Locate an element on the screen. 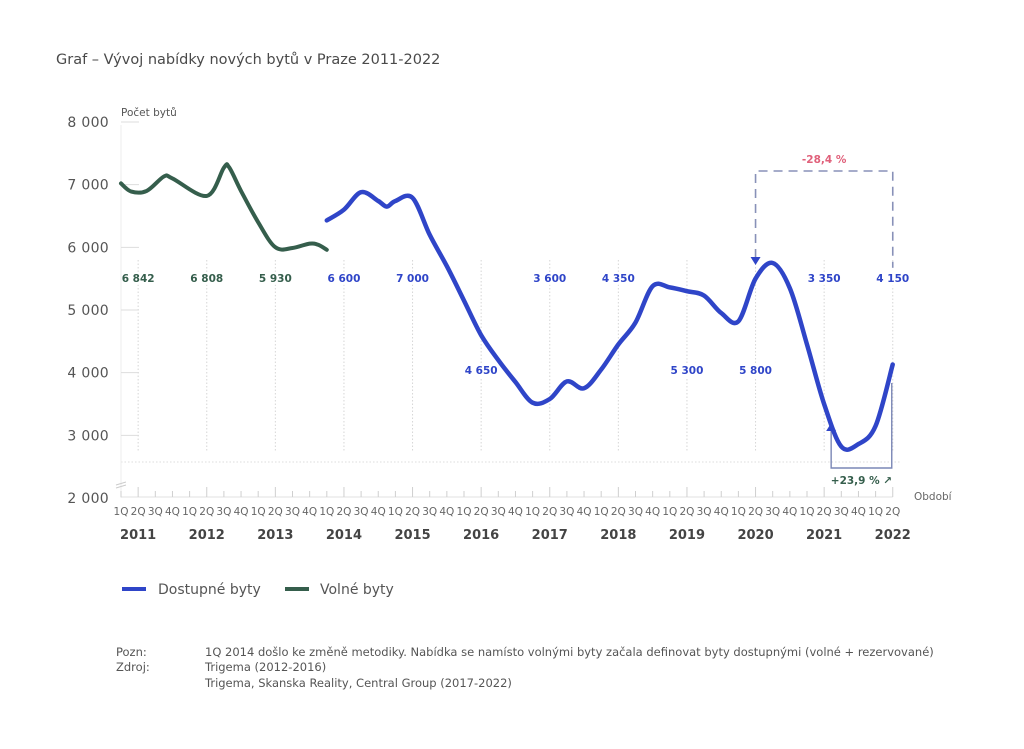 This screenshot has height=749, width=1024. data-label-dostupne: 4 650 is located at coordinates (481, 371).